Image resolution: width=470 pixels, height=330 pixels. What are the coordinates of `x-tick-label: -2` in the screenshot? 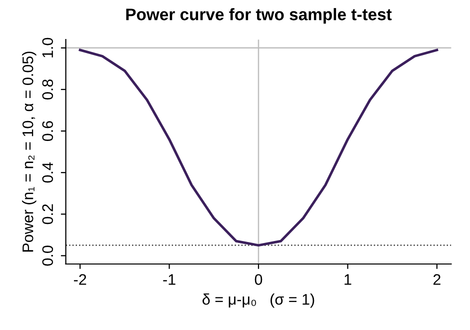 It's located at (80, 279).